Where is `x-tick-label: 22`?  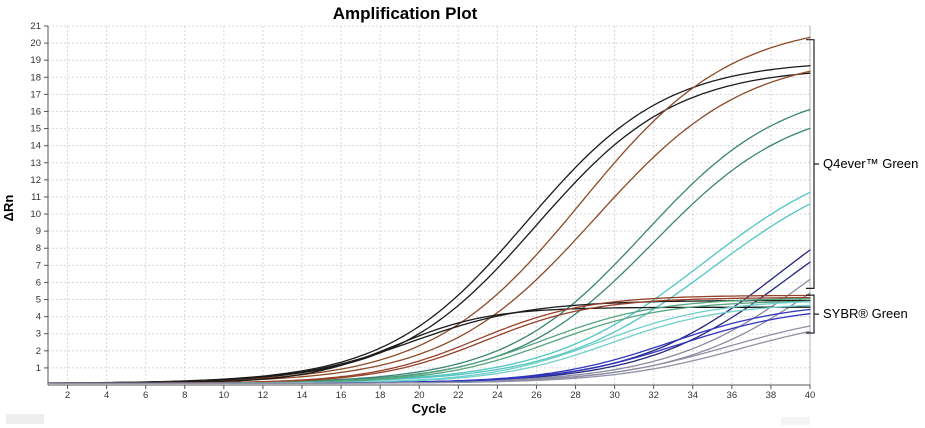 x-tick-label: 22 is located at coordinates (458, 395).